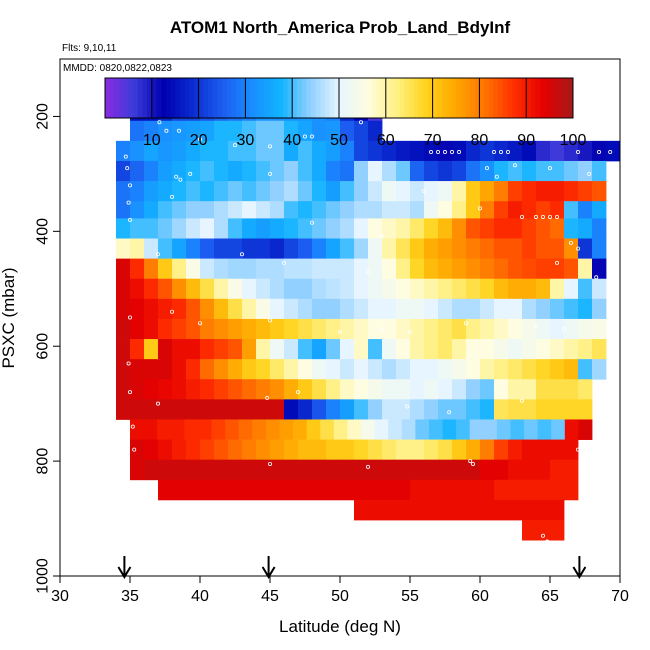 The width and height of the screenshot is (650, 650). What do you see at coordinates (550, 596) in the screenshot?
I see `x-tick-label: 65` at bounding box center [550, 596].